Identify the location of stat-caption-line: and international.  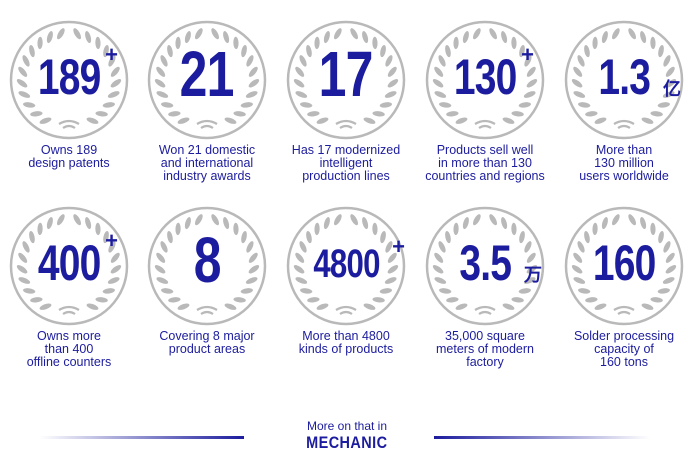
(207, 163).